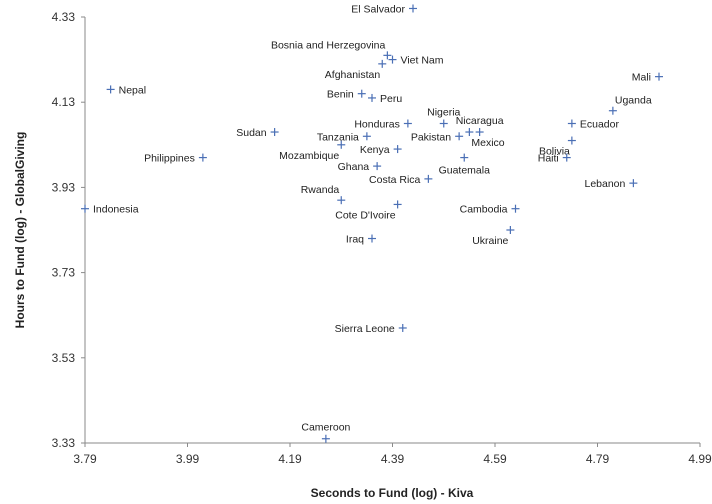  Describe the element at coordinates (328, 45) in the screenshot. I see `point-label: Bosnia and Herzegovina` at that location.